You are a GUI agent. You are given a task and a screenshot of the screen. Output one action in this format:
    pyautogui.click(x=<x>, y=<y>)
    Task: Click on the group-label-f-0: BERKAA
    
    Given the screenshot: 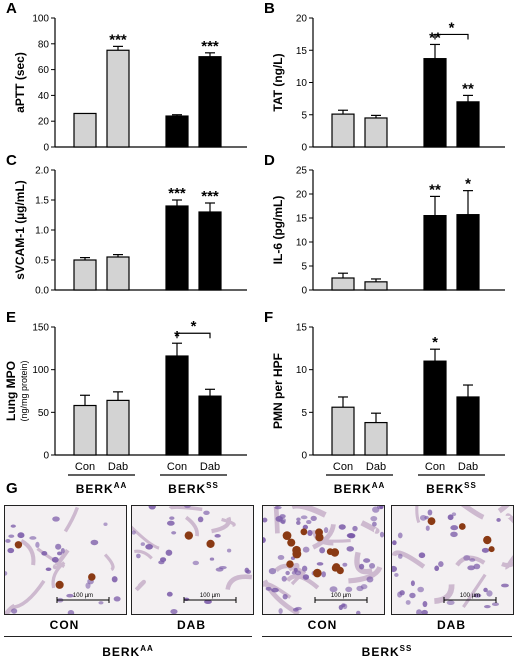 What is the action you would take?
    pyautogui.click(x=360, y=488)
    